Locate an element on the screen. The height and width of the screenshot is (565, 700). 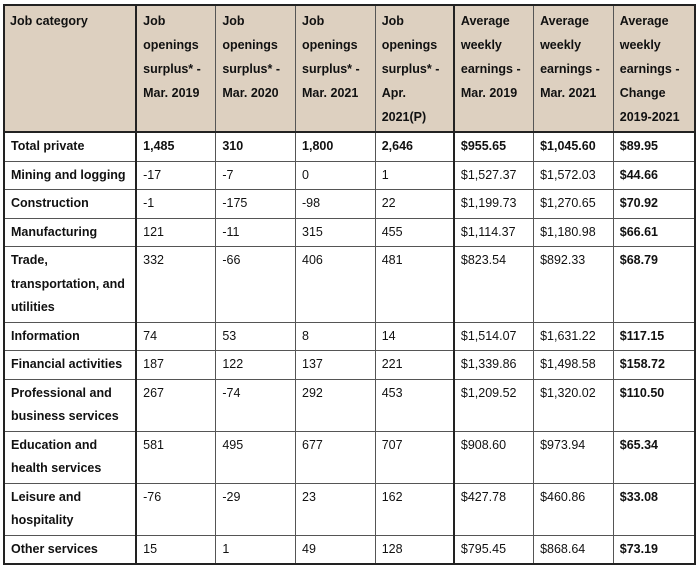
row-category: Information is located at coordinates (70, 336).